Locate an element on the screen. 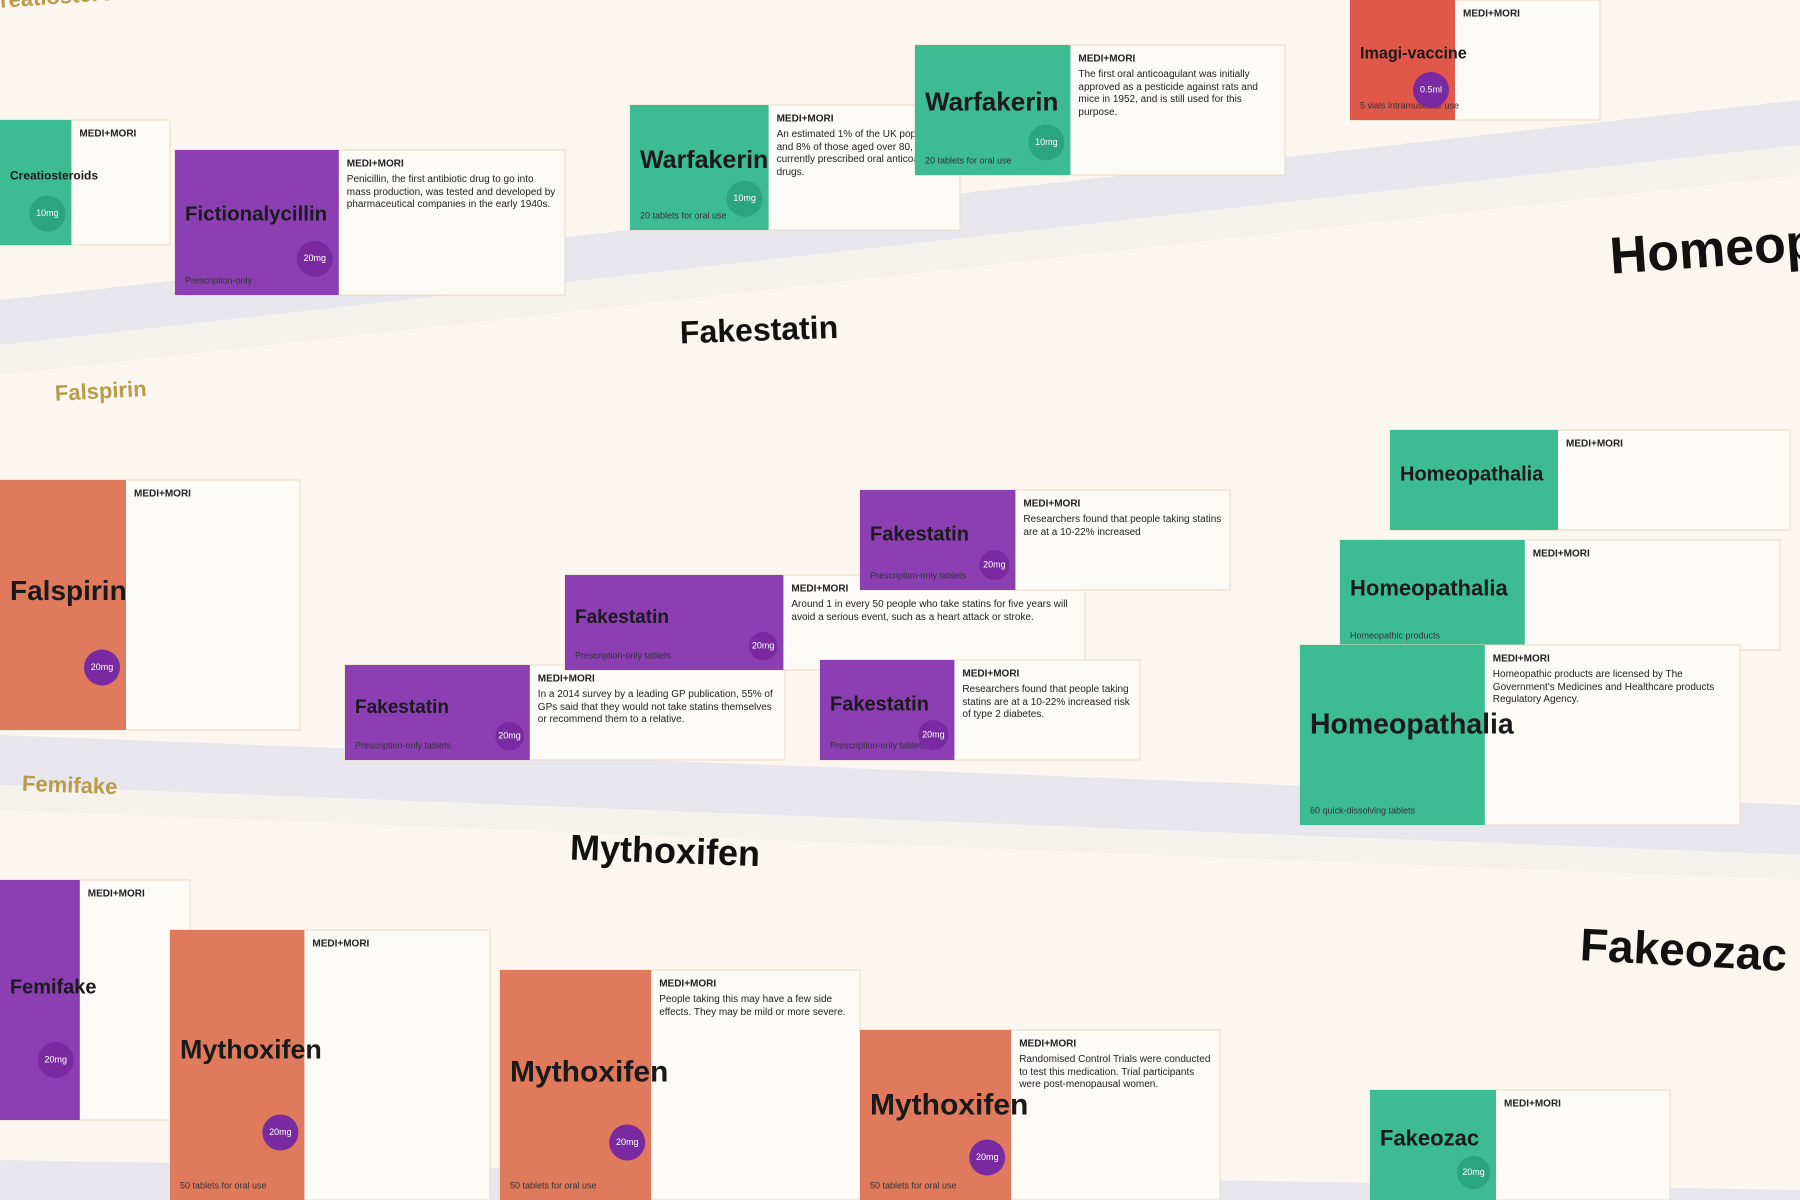  shelf-edge is located at coordinates (900, 832).